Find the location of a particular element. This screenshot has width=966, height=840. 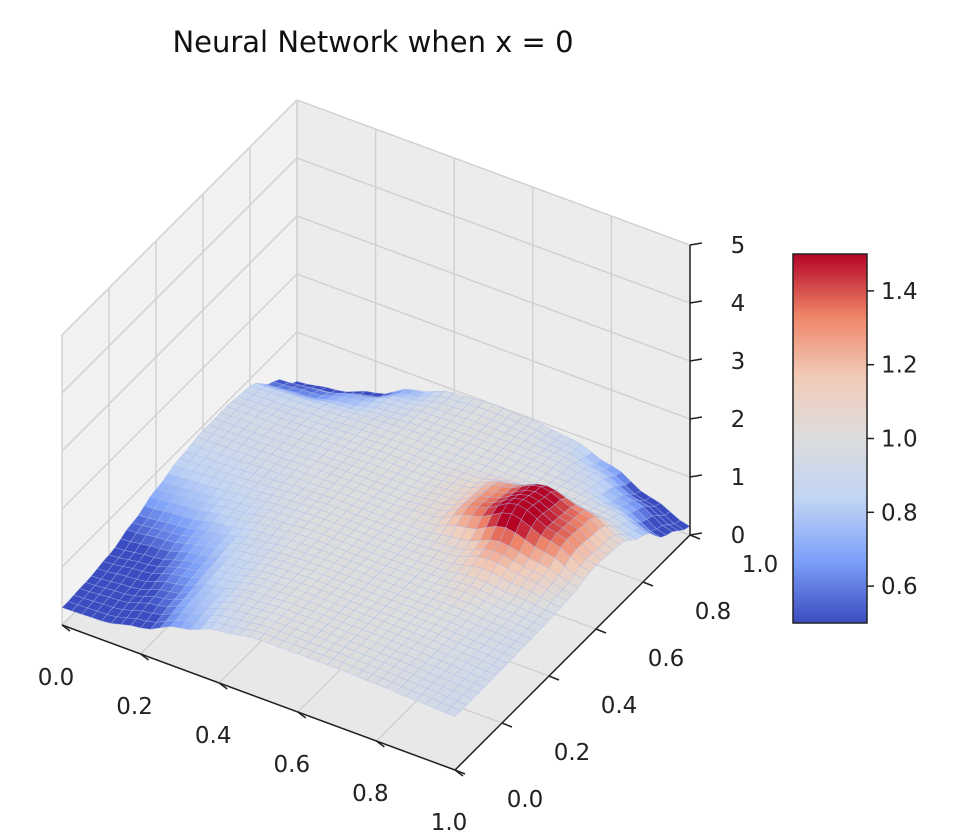

z-tick-label: 3 is located at coordinates (738, 362).